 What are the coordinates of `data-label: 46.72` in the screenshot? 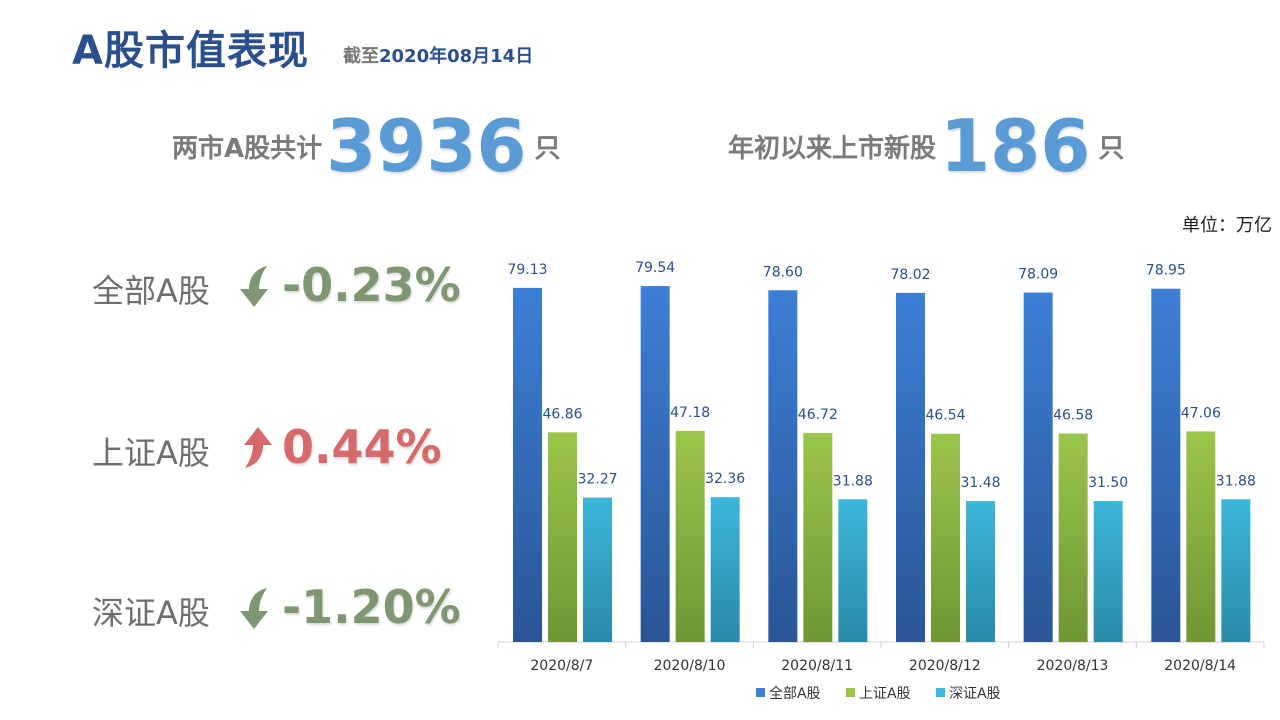 It's located at (818, 415).